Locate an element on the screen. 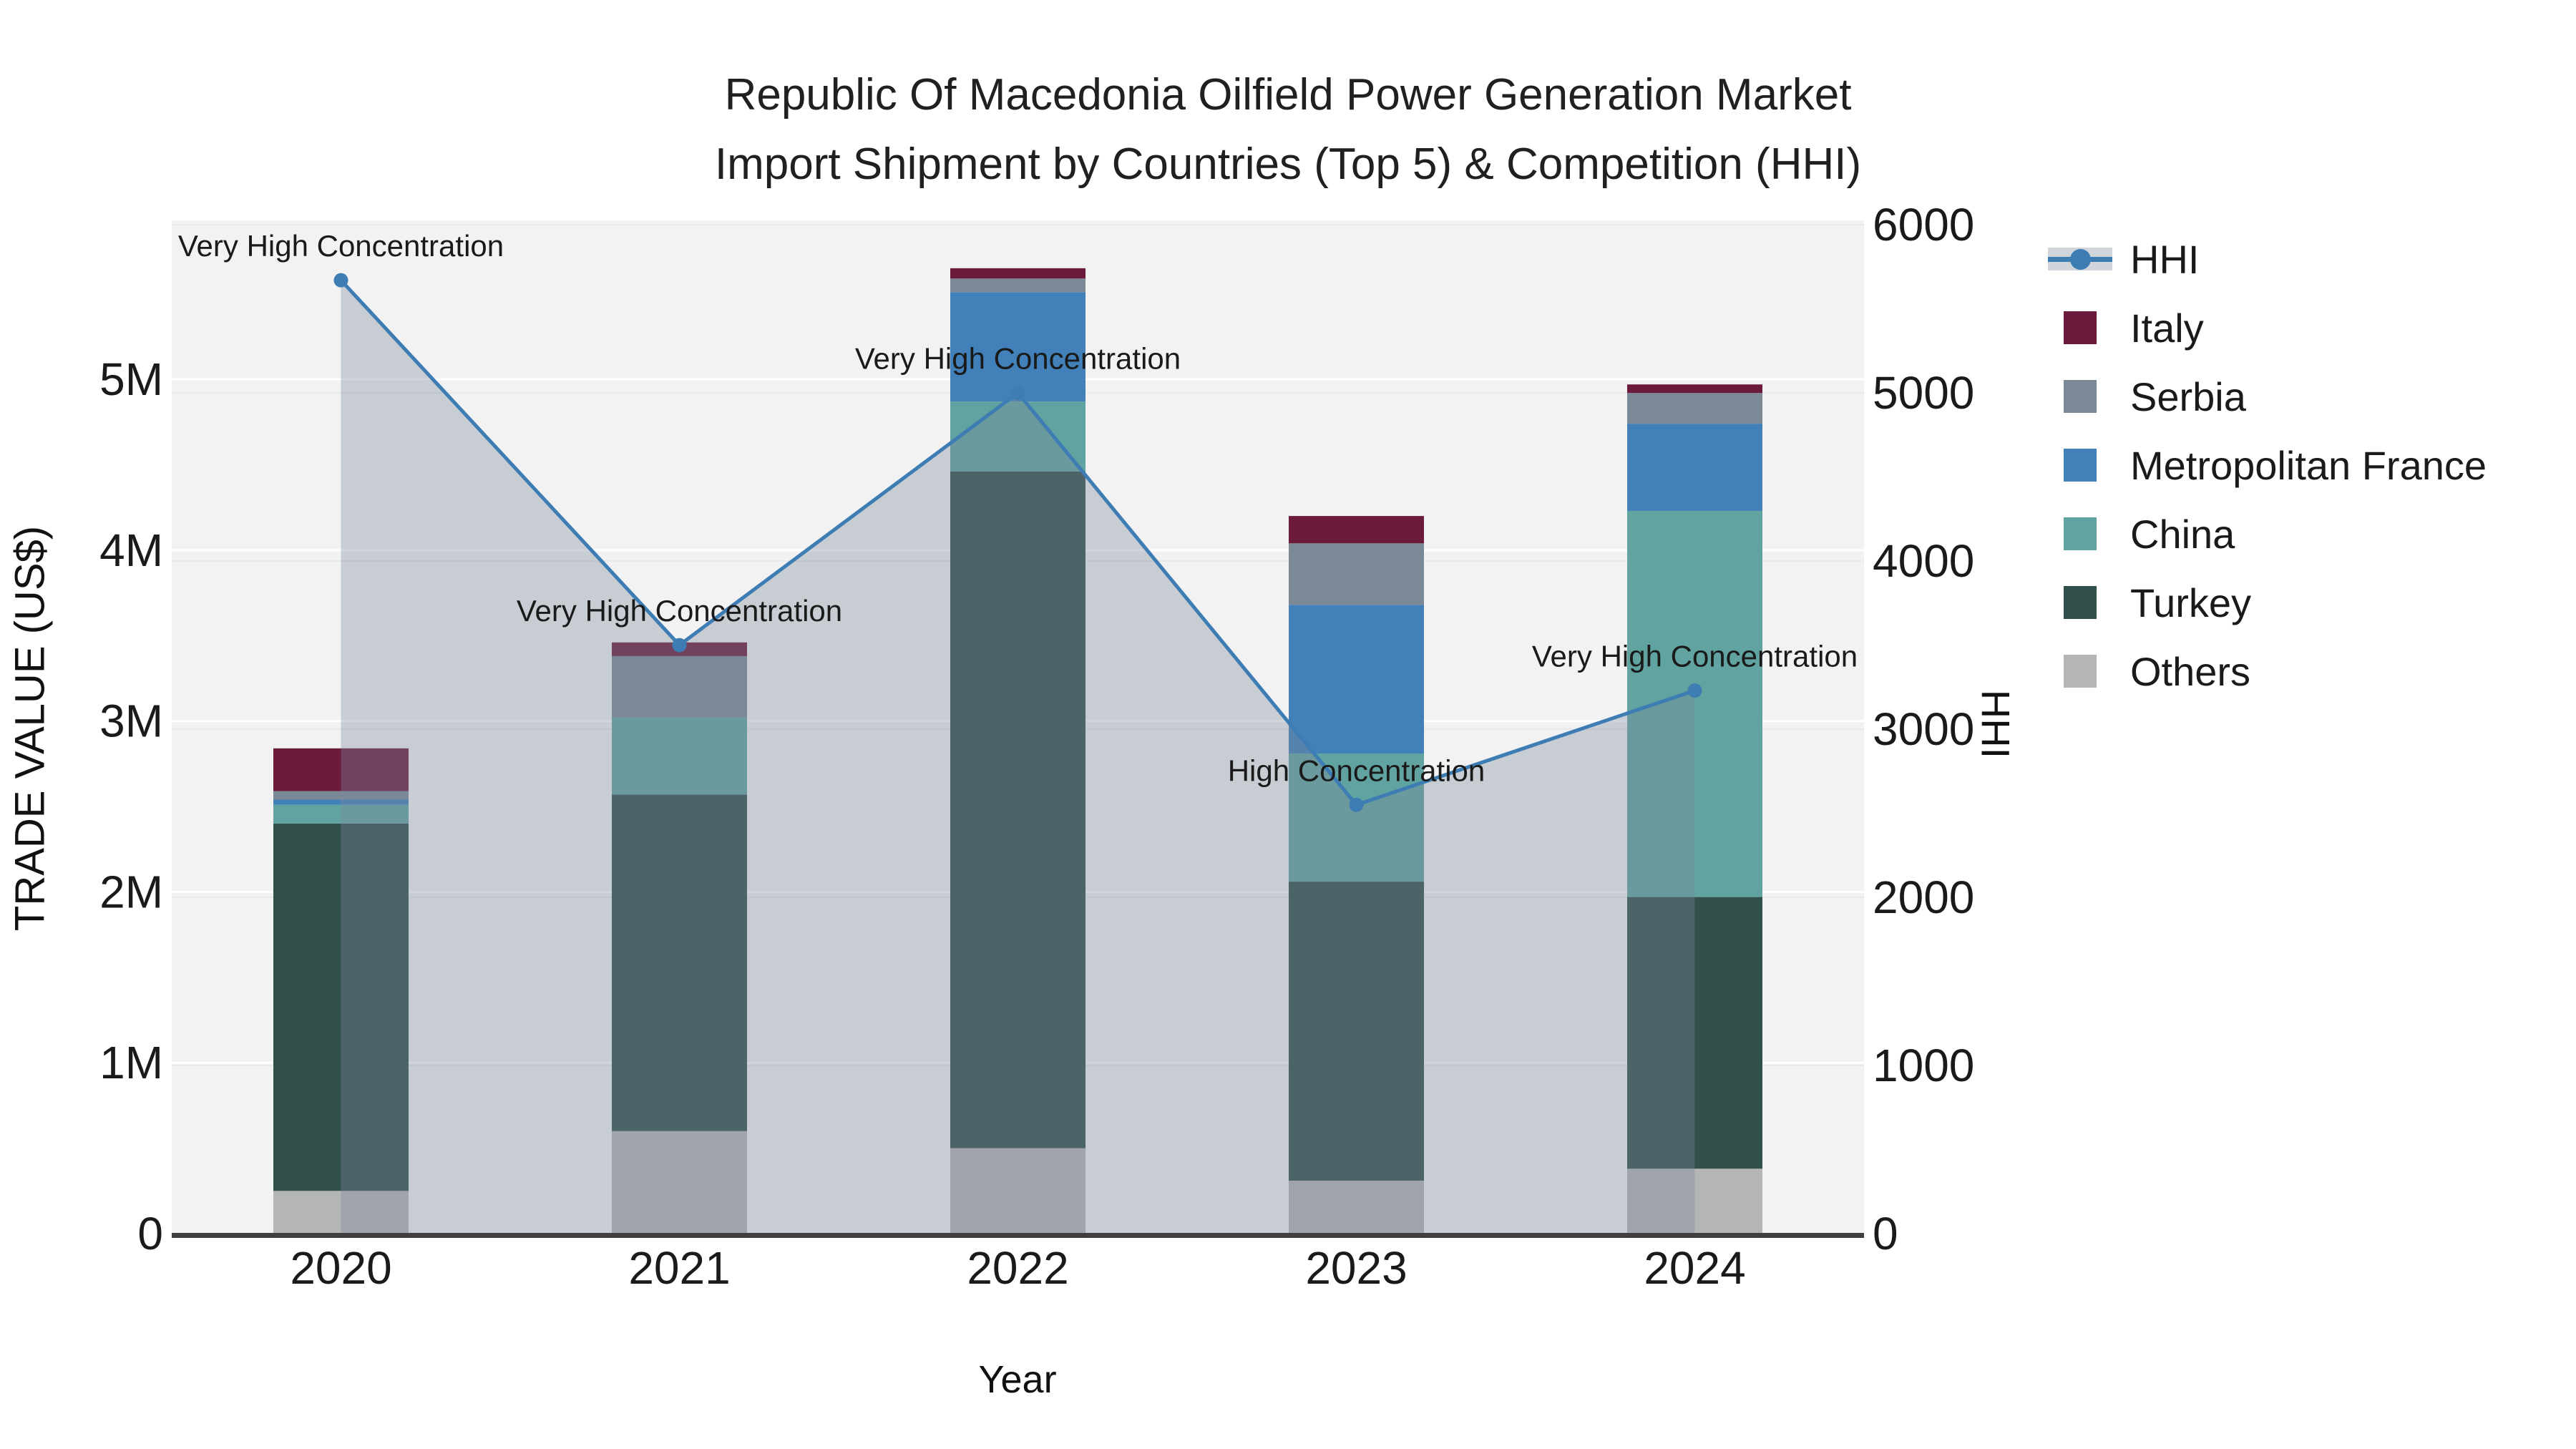 The image size is (2576, 1449). legend-label: Metropolitan France is located at coordinates (2308, 465).